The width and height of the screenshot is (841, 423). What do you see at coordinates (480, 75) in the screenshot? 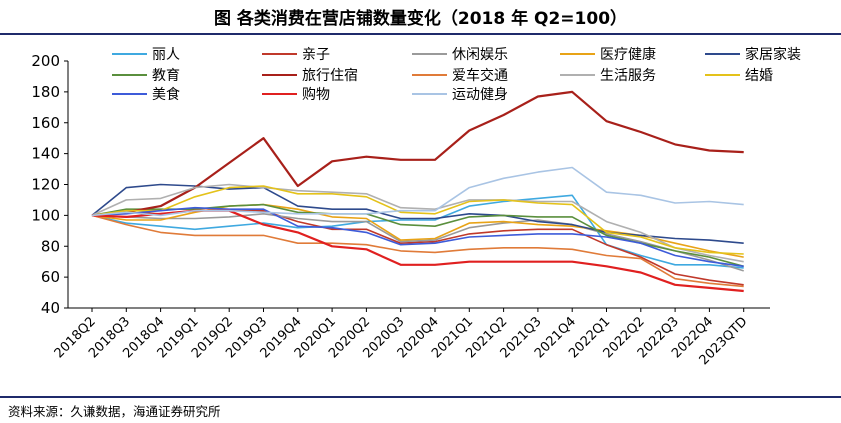
I see `legend-label-8: 爱车交通` at bounding box center [480, 75].